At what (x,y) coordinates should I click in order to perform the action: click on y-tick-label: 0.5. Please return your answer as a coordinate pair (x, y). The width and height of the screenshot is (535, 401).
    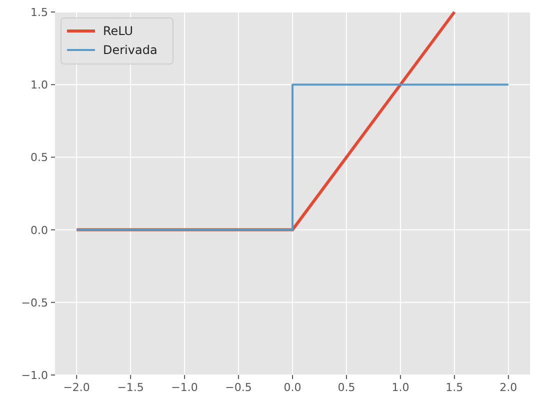
    Looking at the image, I should click on (39, 157).